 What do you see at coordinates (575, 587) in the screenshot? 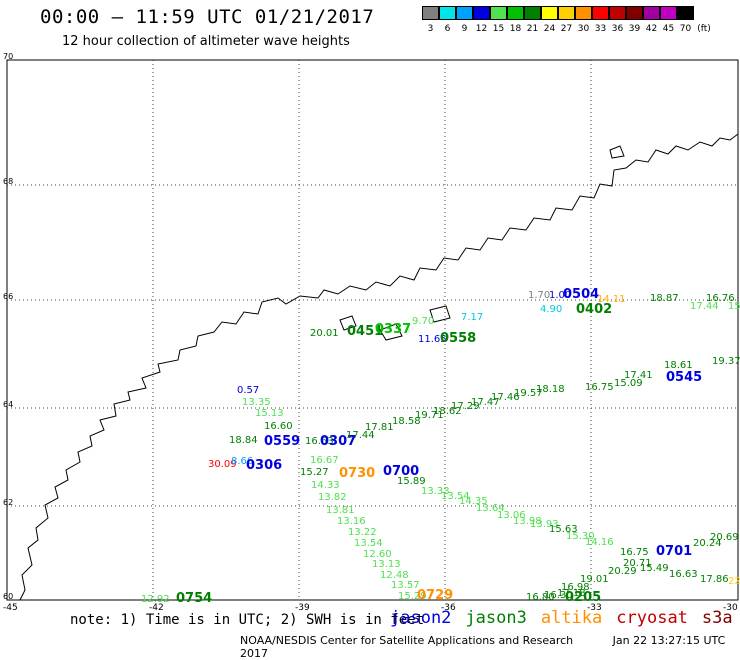
I see `observation-label: 16.98` at bounding box center [575, 587].